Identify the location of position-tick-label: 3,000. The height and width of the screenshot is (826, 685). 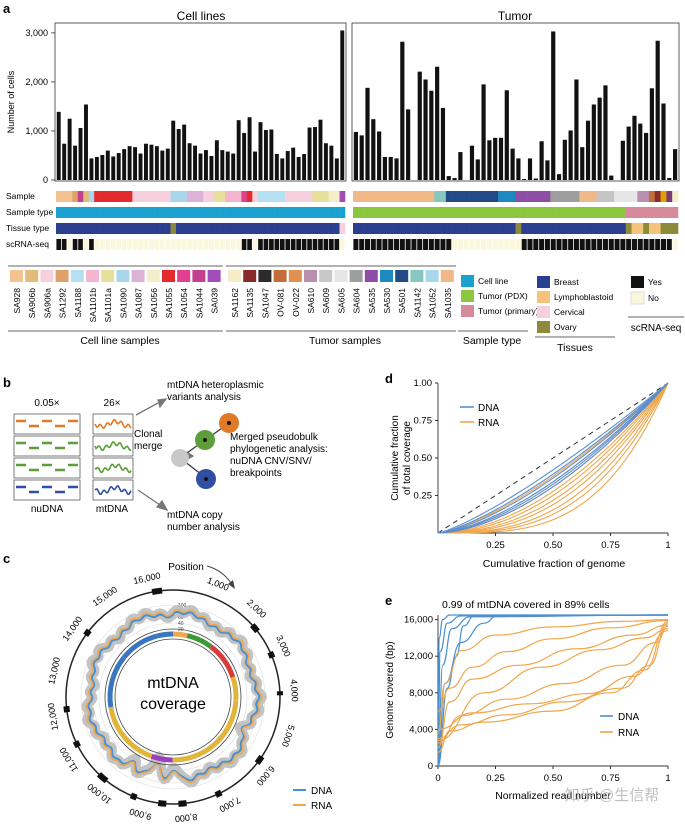
(283, 646).